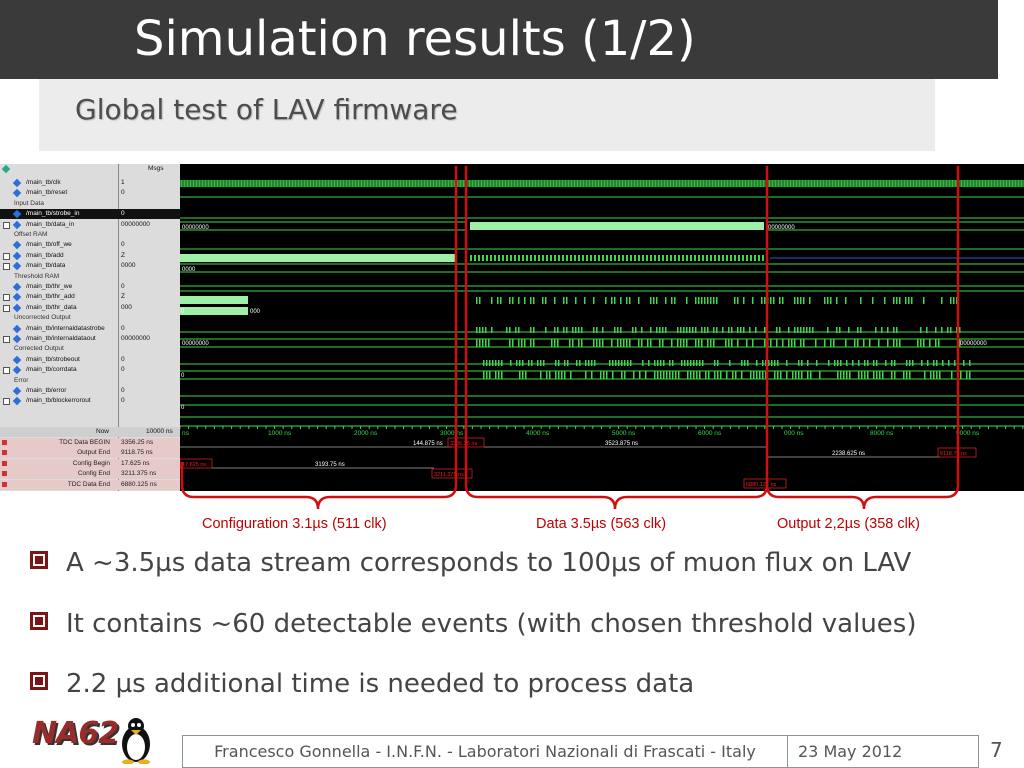 Image resolution: width=1024 pixels, height=768 pixels. I want to click on cursor-tag: 3211.375 ns, so click(449, 475).